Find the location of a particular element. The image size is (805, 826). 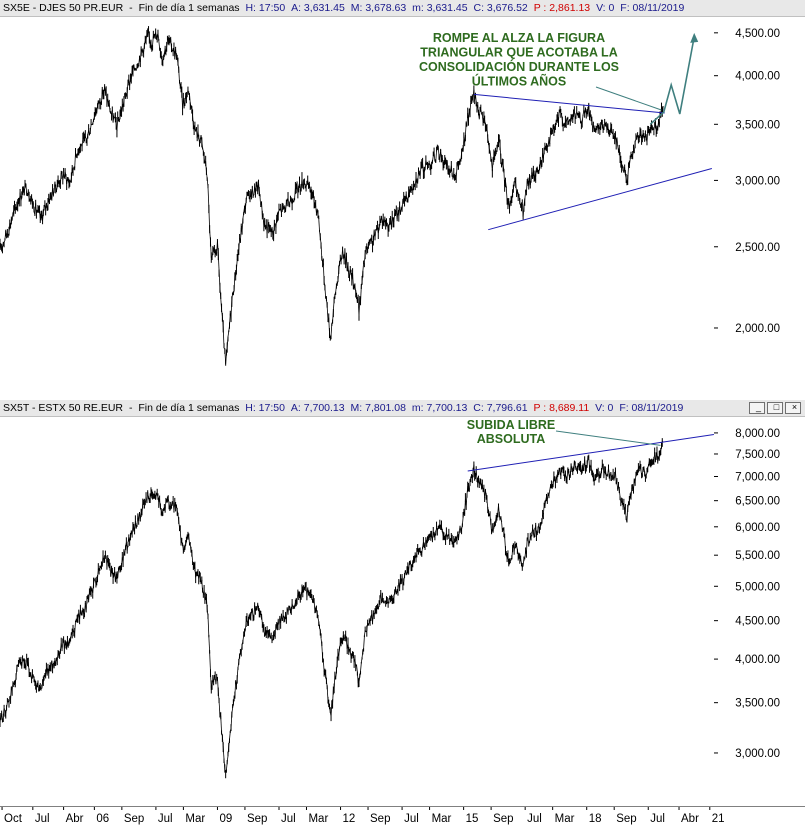

top-annotation-pointer is located at coordinates (628, 98).